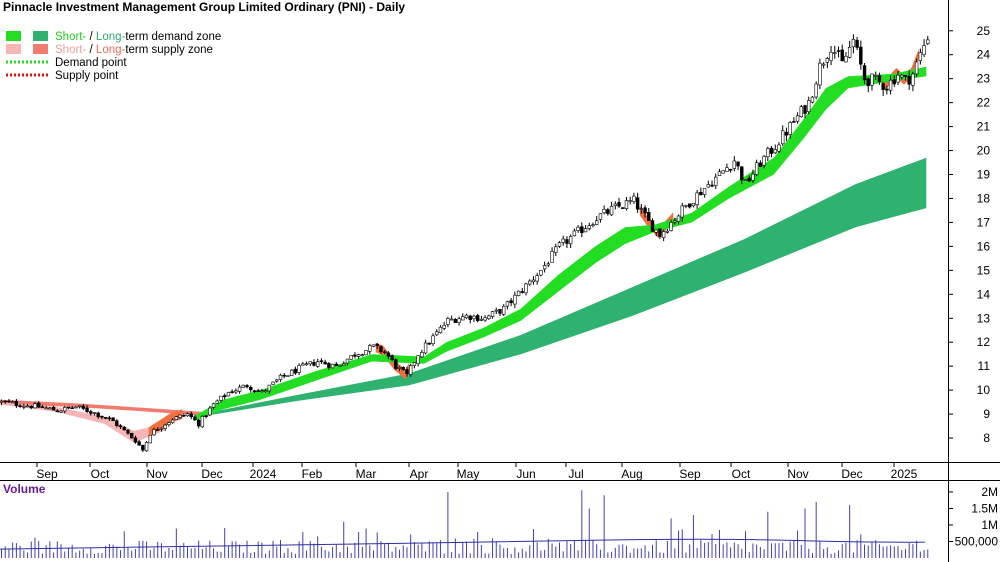 The height and width of the screenshot is (562, 1000). I want to click on long-supply-band, so click(100, 407).